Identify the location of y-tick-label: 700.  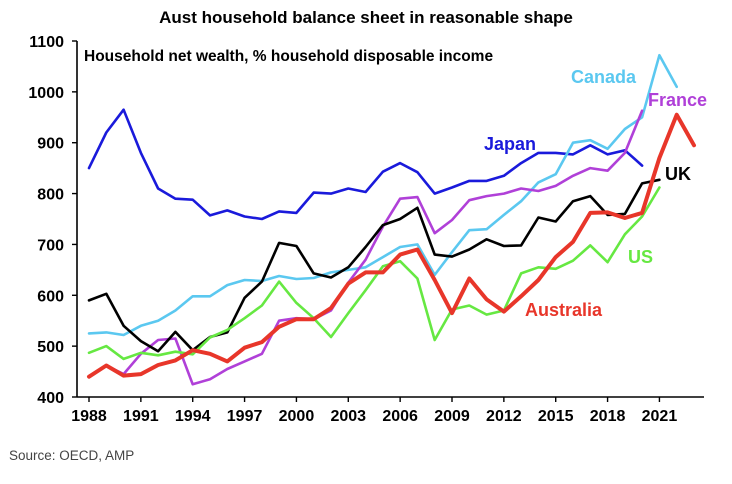
(50, 245).